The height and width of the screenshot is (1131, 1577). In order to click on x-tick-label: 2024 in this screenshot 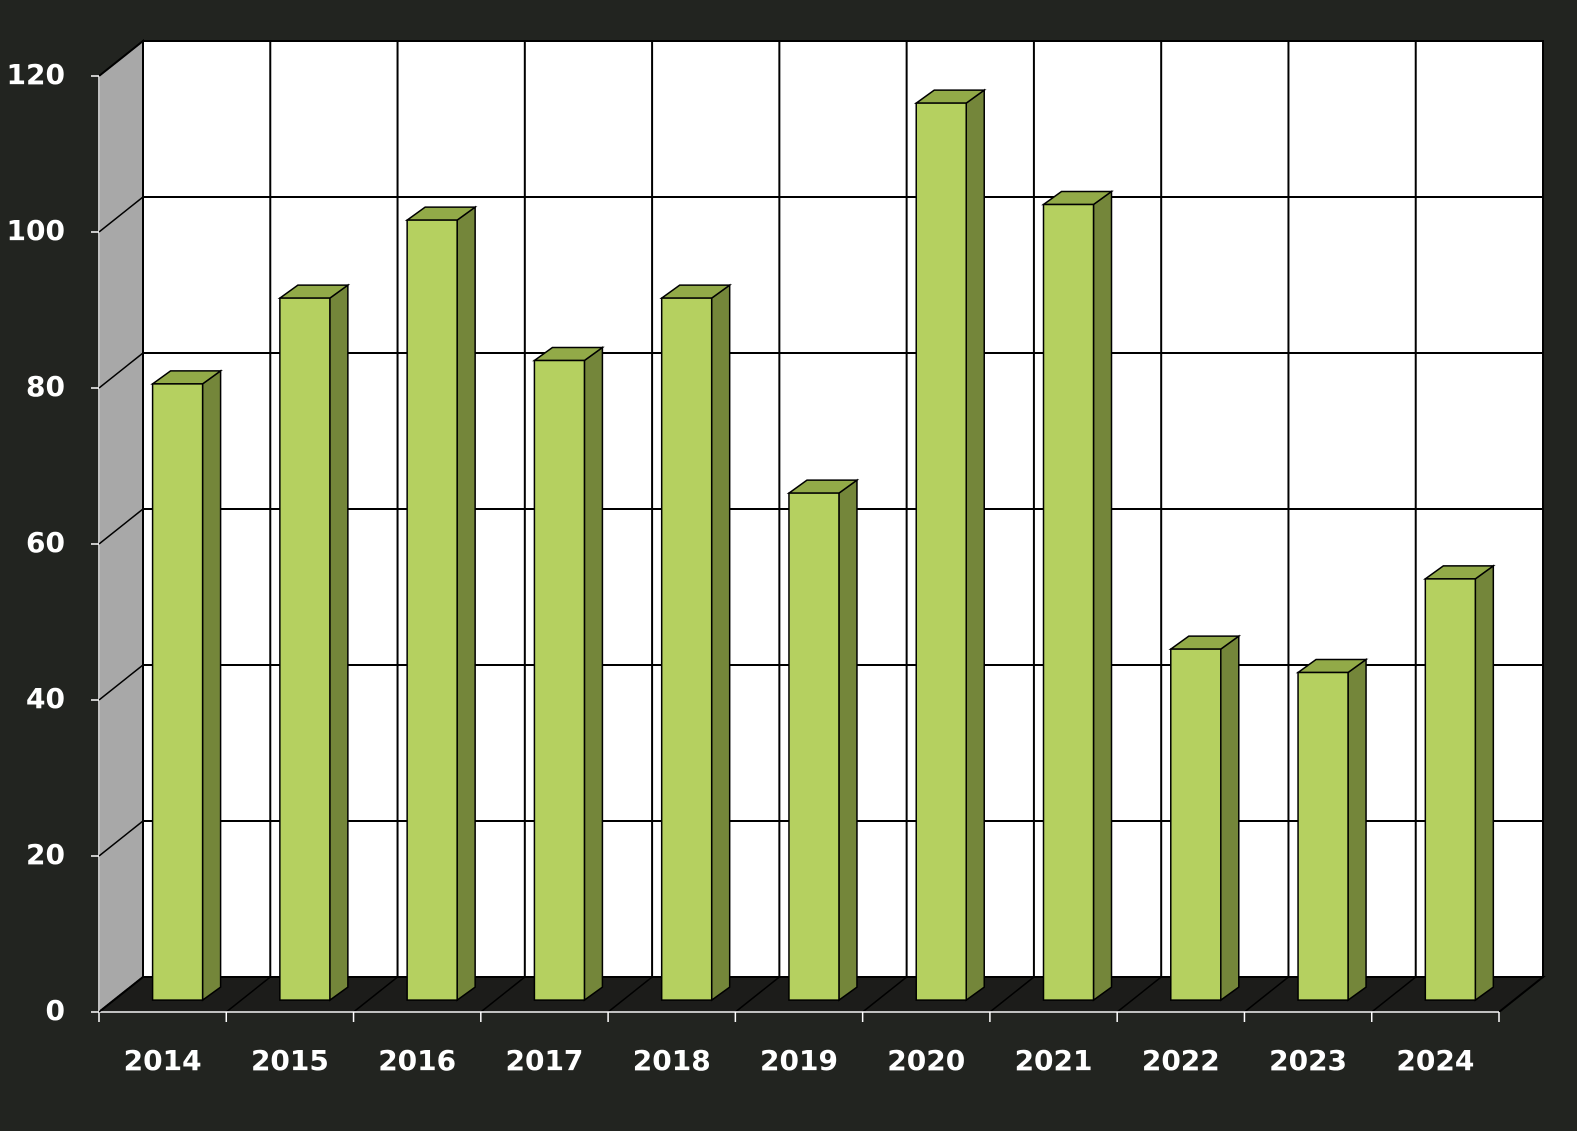, I will do `click(1435, 1060)`.